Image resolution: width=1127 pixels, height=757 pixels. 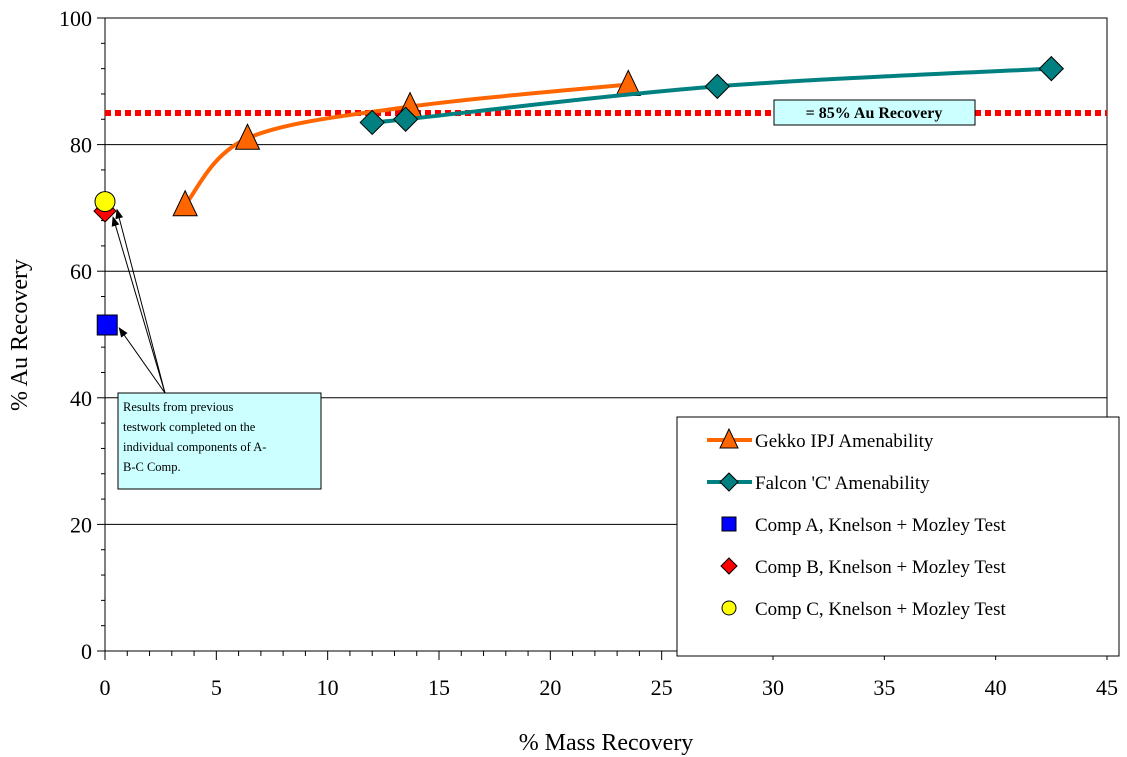 I want to click on reference-label: = 85% Au Recovery, so click(x=874, y=113).